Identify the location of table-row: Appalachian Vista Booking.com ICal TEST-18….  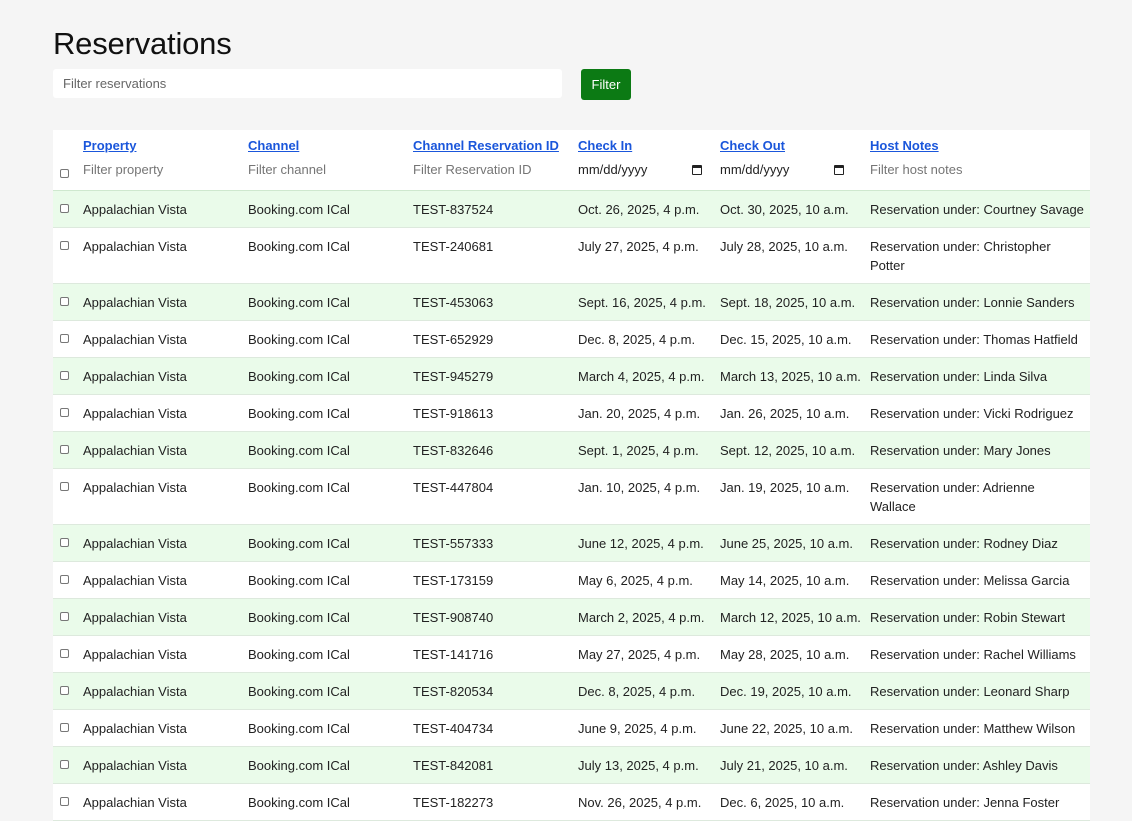
(571, 802).